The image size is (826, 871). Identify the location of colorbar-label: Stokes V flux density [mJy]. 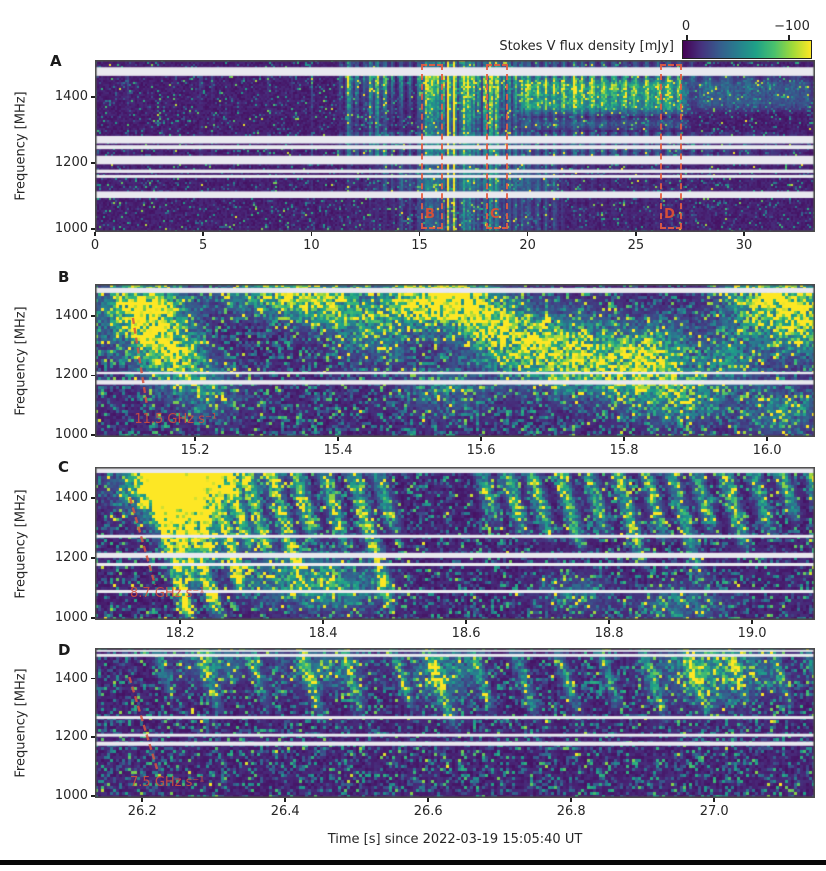
(586, 46).